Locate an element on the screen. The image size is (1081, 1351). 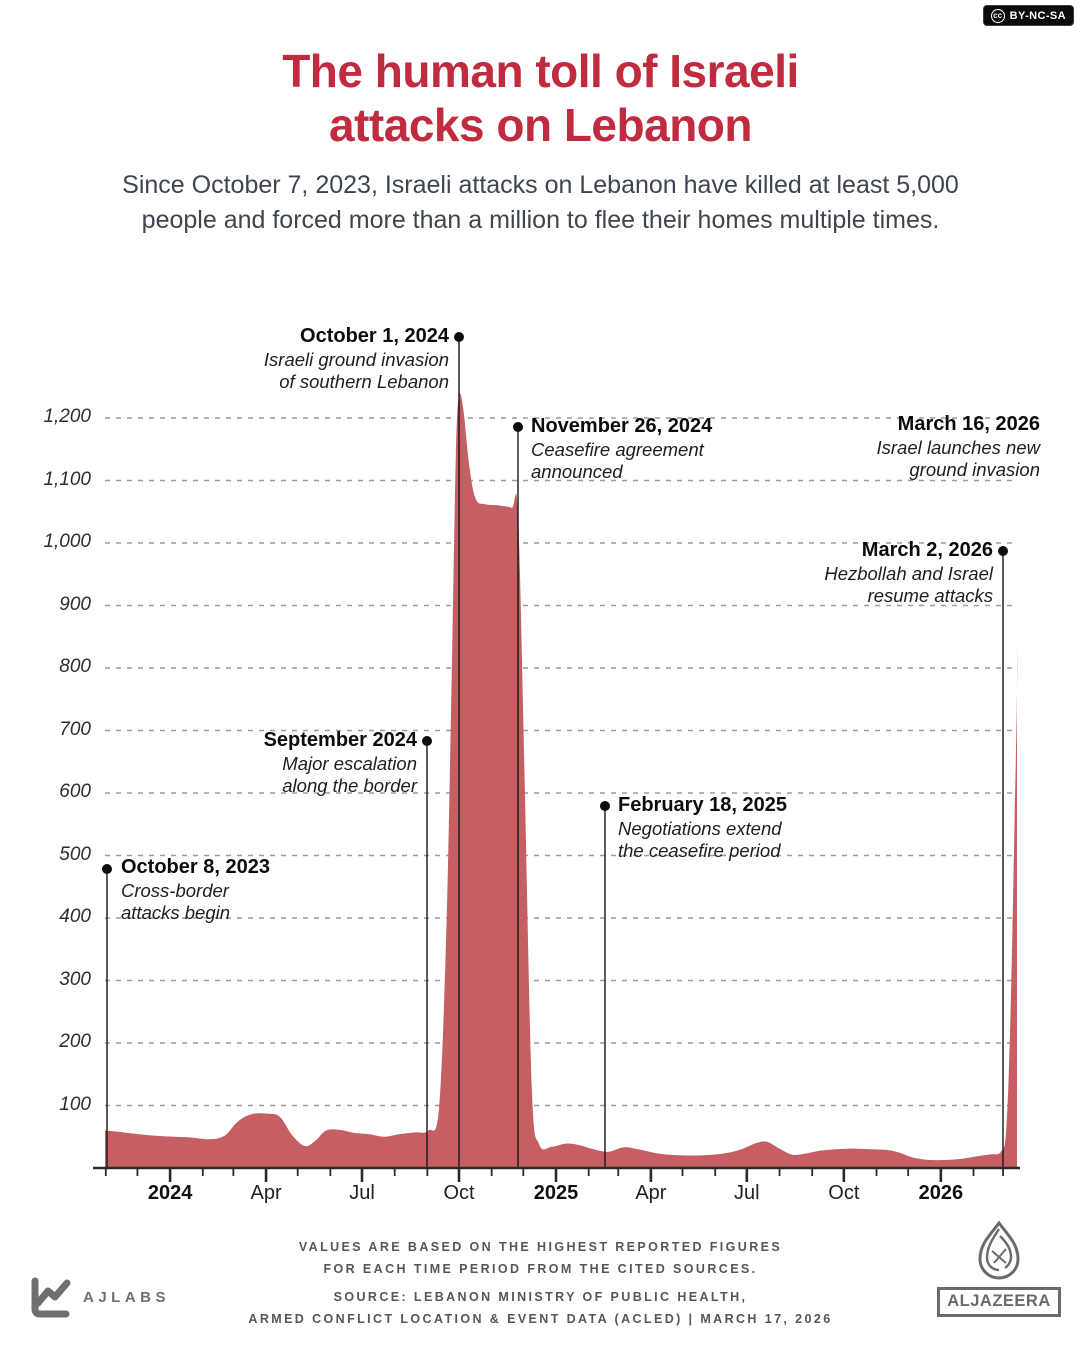
annotation-text: Israeli ground invasion is located at coordinates (356, 359).